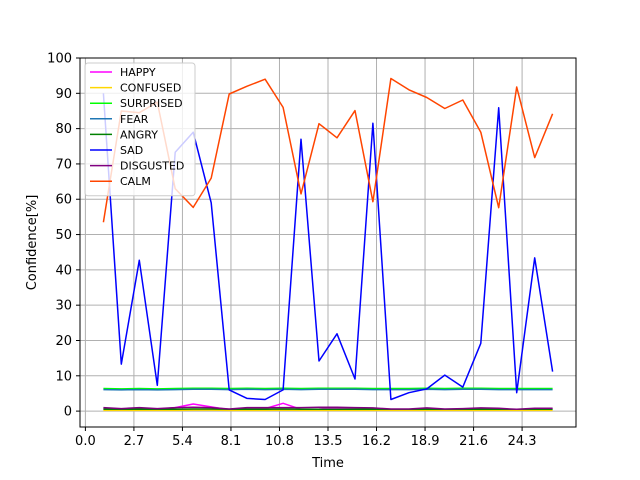 This screenshot has height=480, width=640. What do you see at coordinates (522, 441) in the screenshot?
I see `x-tick-label: 24.3` at bounding box center [522, 441].